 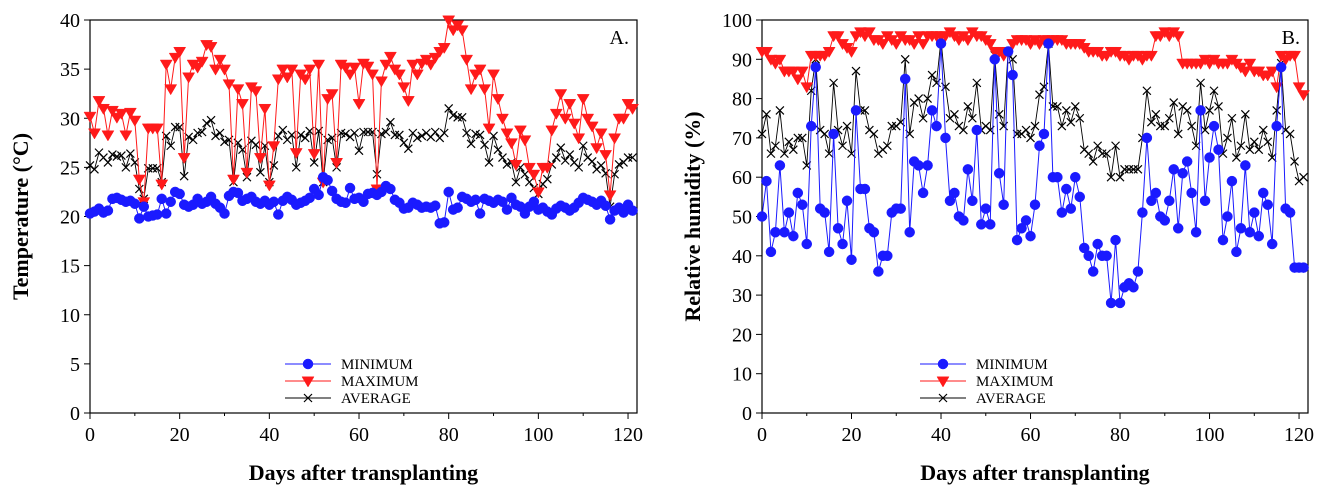 I want to click on panel-a-y-tick-label: 35, so click(x=70, y=70).